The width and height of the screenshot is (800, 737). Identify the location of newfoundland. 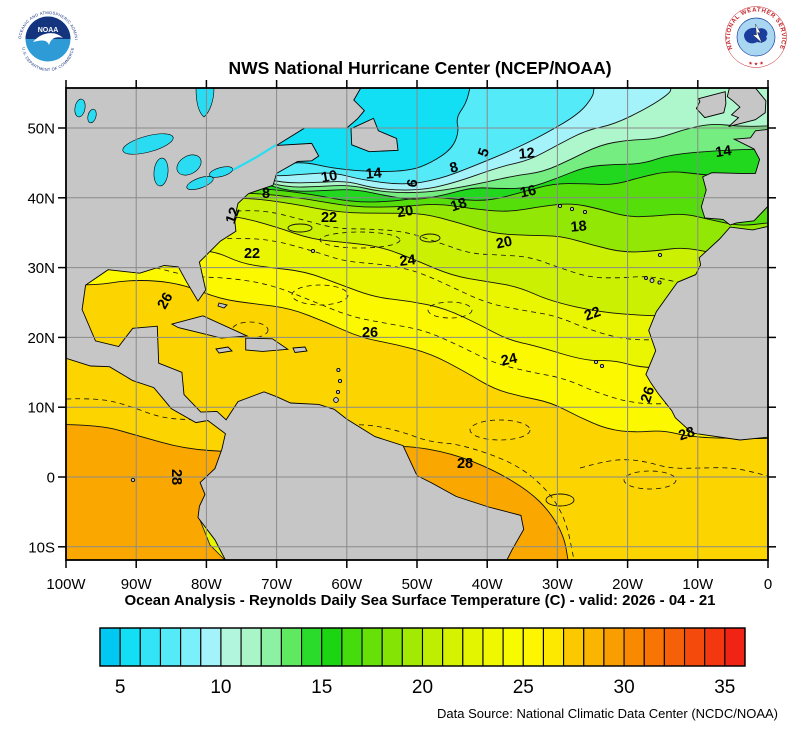
(374, 135).